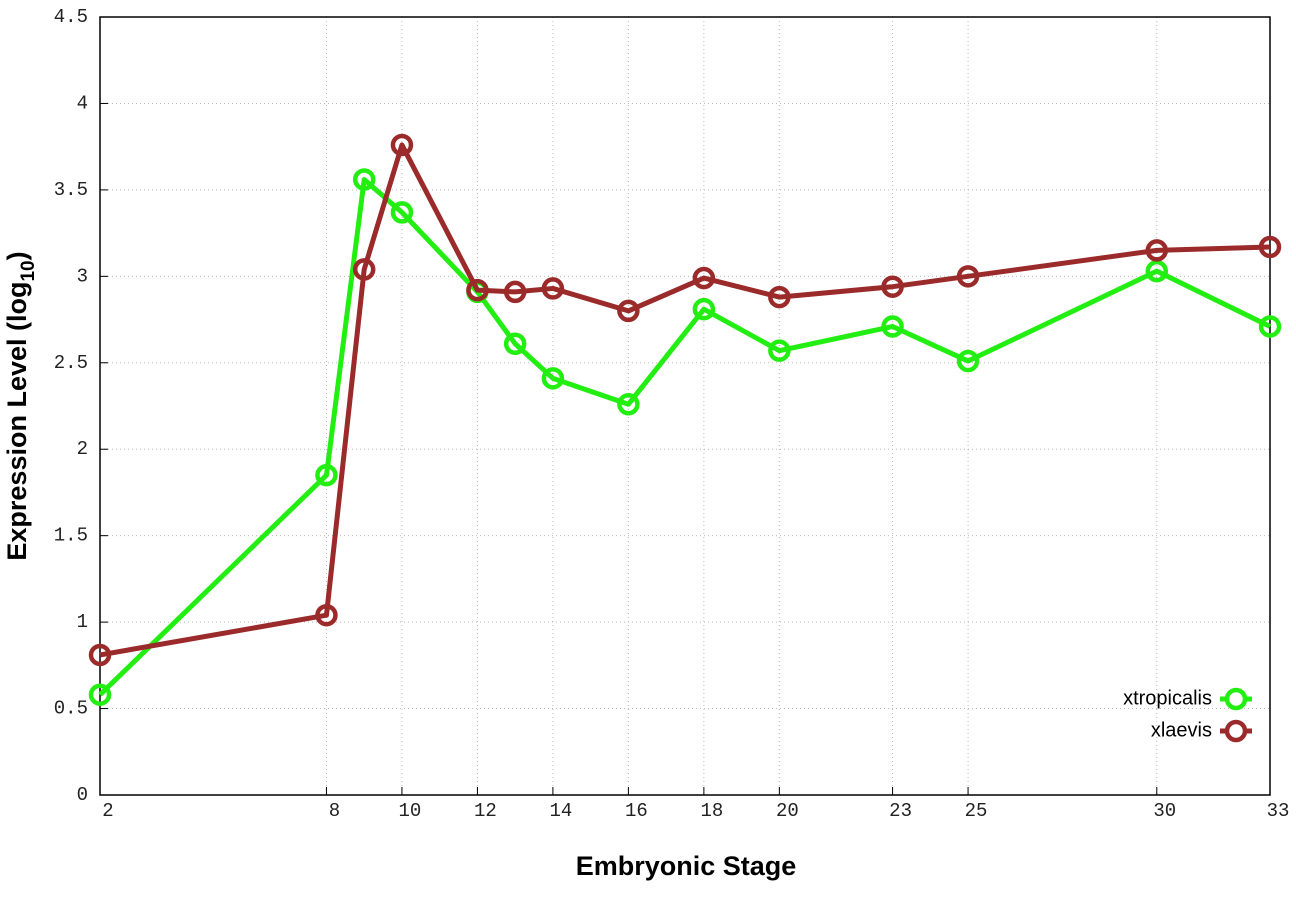 The height and width of the screenshot is (907, 1296). I want to click on x-tick-label: 12, so click(485, 811).